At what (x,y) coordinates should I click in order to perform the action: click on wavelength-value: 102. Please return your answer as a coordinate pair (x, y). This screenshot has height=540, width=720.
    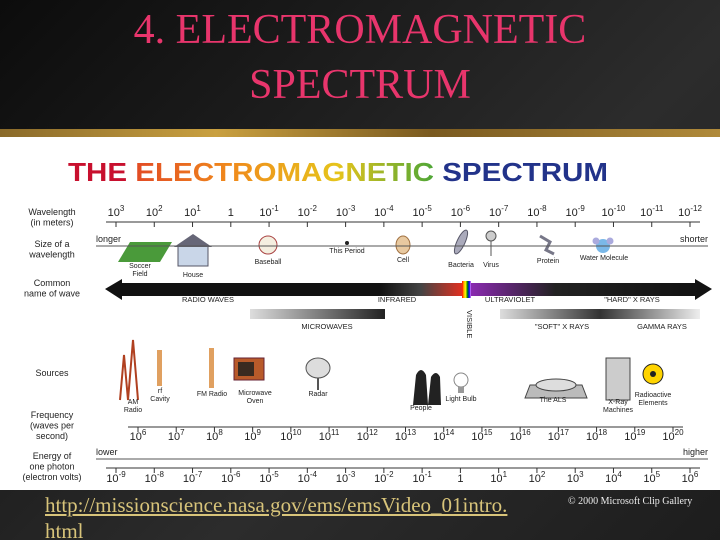
    Looking at the image, I should click on (154, 211).